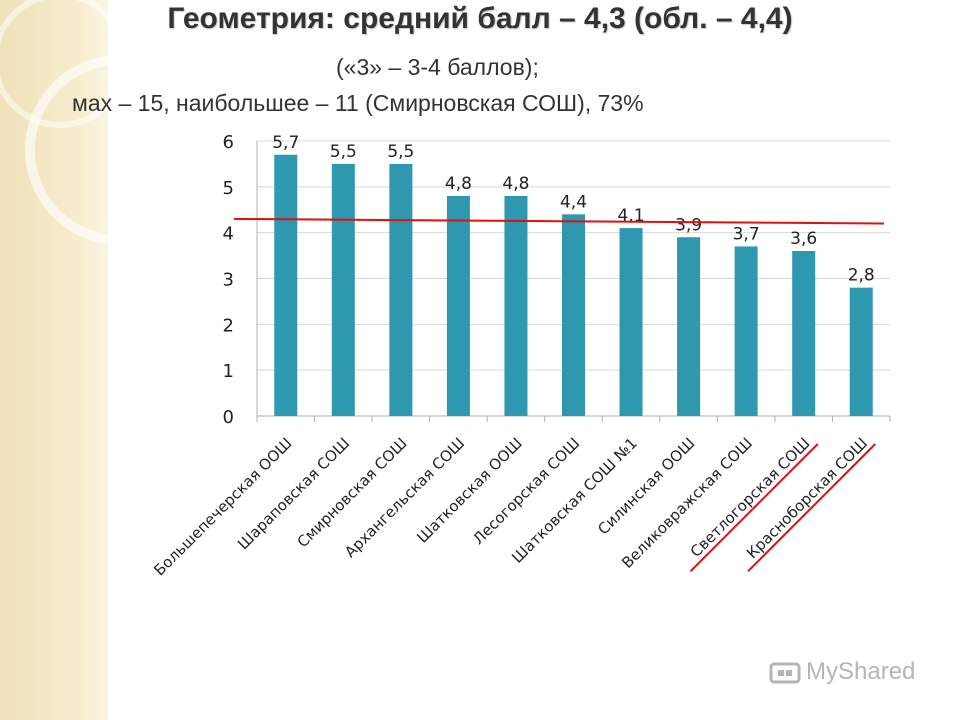  What do you see at coordinates (559, 221) in the screenshot?
I see `average-reference-line` at bounding box center [559, 221].